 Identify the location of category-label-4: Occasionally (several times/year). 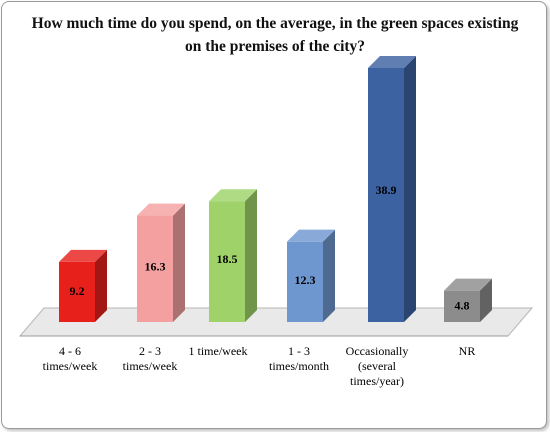
(377, 366).